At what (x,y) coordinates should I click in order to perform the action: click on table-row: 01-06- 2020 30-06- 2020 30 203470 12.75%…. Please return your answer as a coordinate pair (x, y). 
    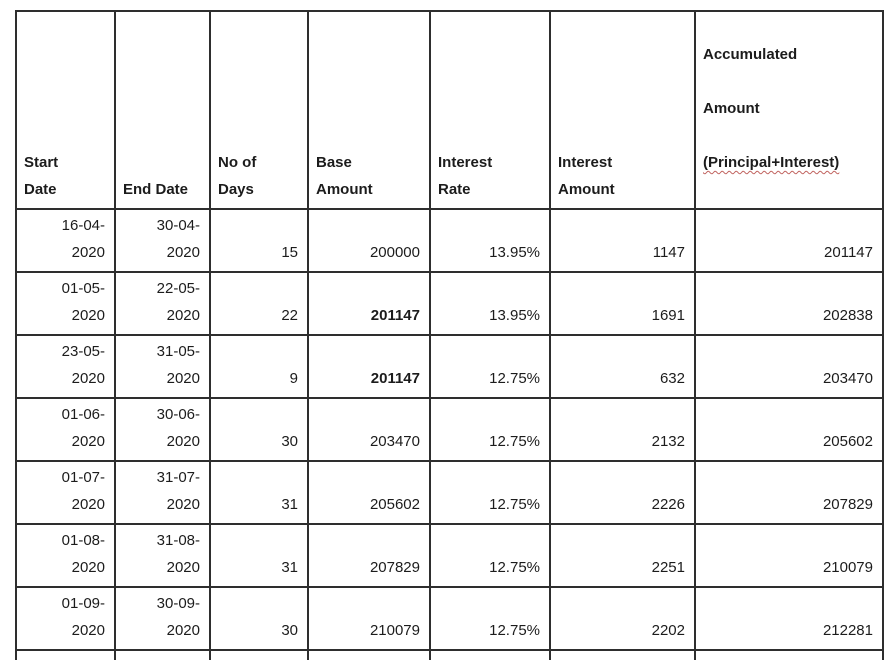
    Looking at the image, I should click on (449, 429).